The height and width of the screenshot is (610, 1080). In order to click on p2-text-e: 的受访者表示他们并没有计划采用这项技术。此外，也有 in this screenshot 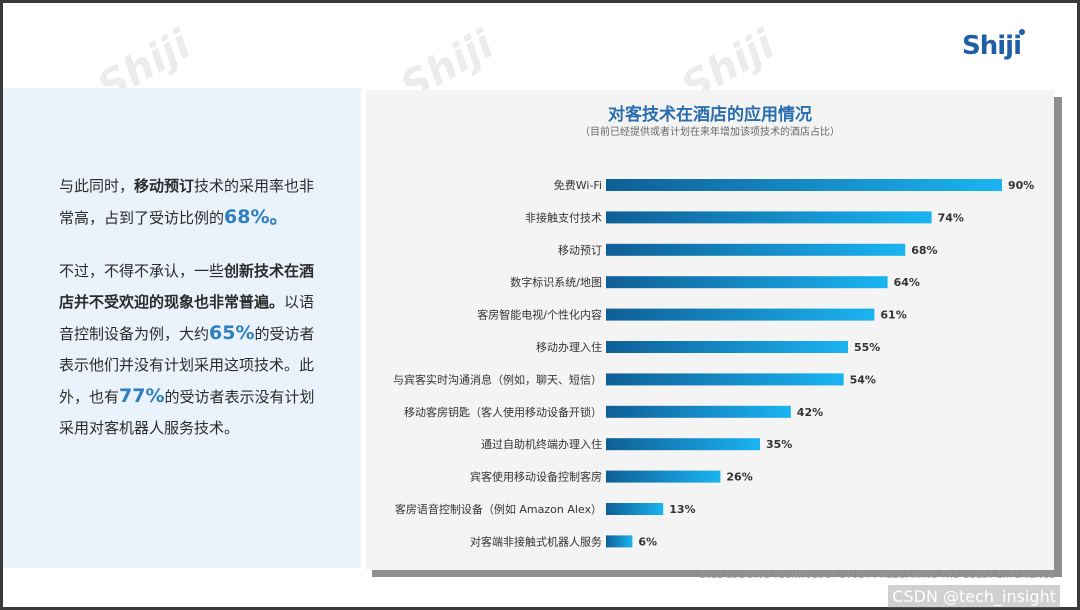, I will do `click(187, 365)`.